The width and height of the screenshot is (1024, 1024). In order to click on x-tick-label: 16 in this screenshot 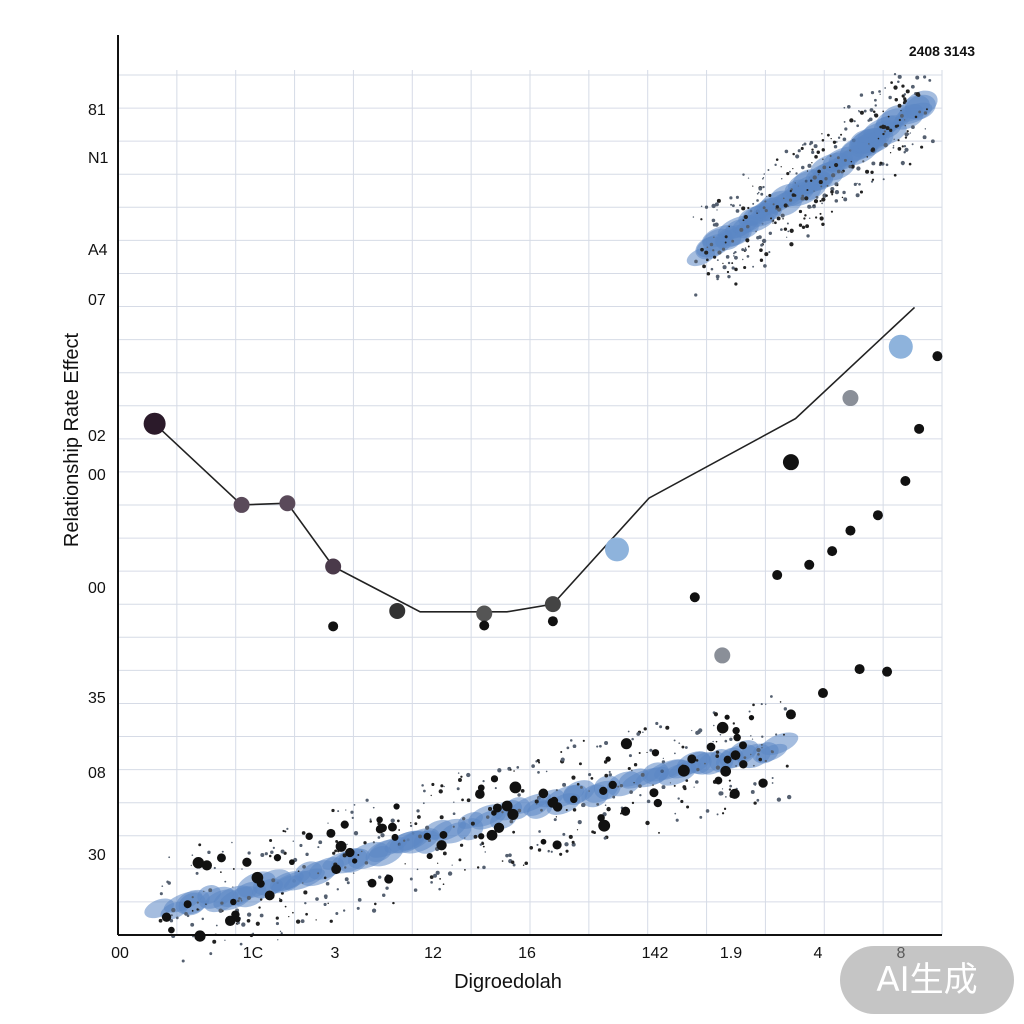, I will do `click(527, 953)`.